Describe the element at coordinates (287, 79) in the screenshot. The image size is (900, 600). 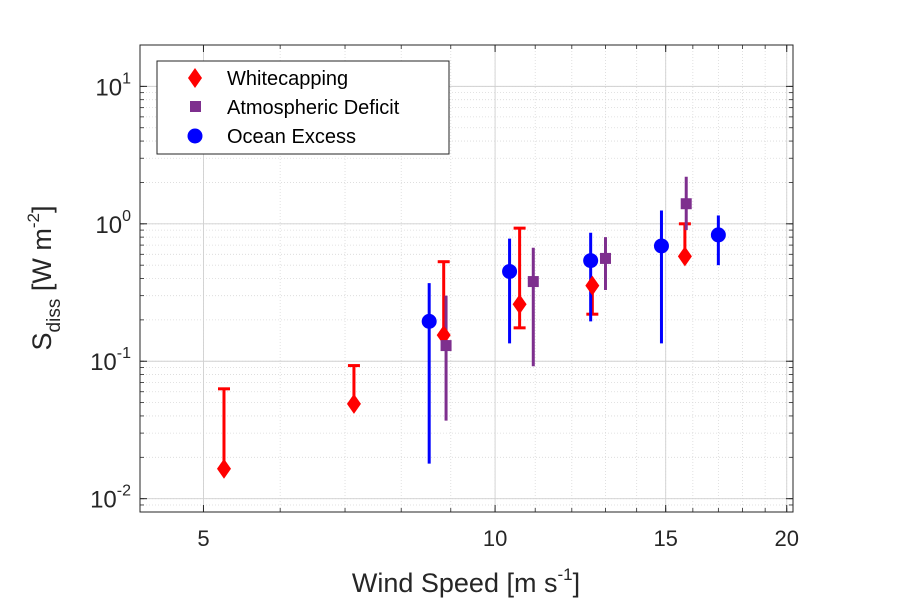
I see `legend-label-whitecapping: Whitecapping` at that location.